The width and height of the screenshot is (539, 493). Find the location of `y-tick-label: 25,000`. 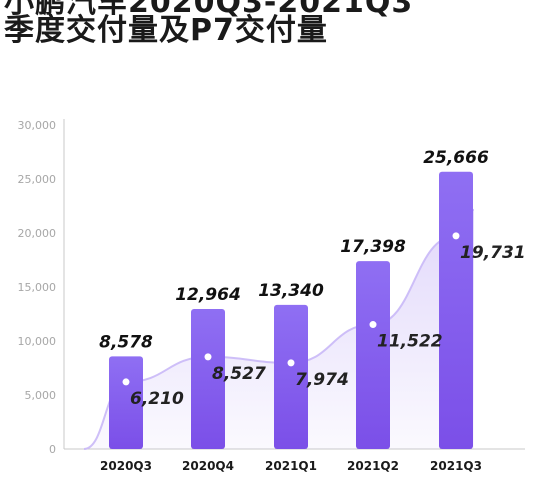

y-tick-label: 25,000 is located at coordinates (37, 179).